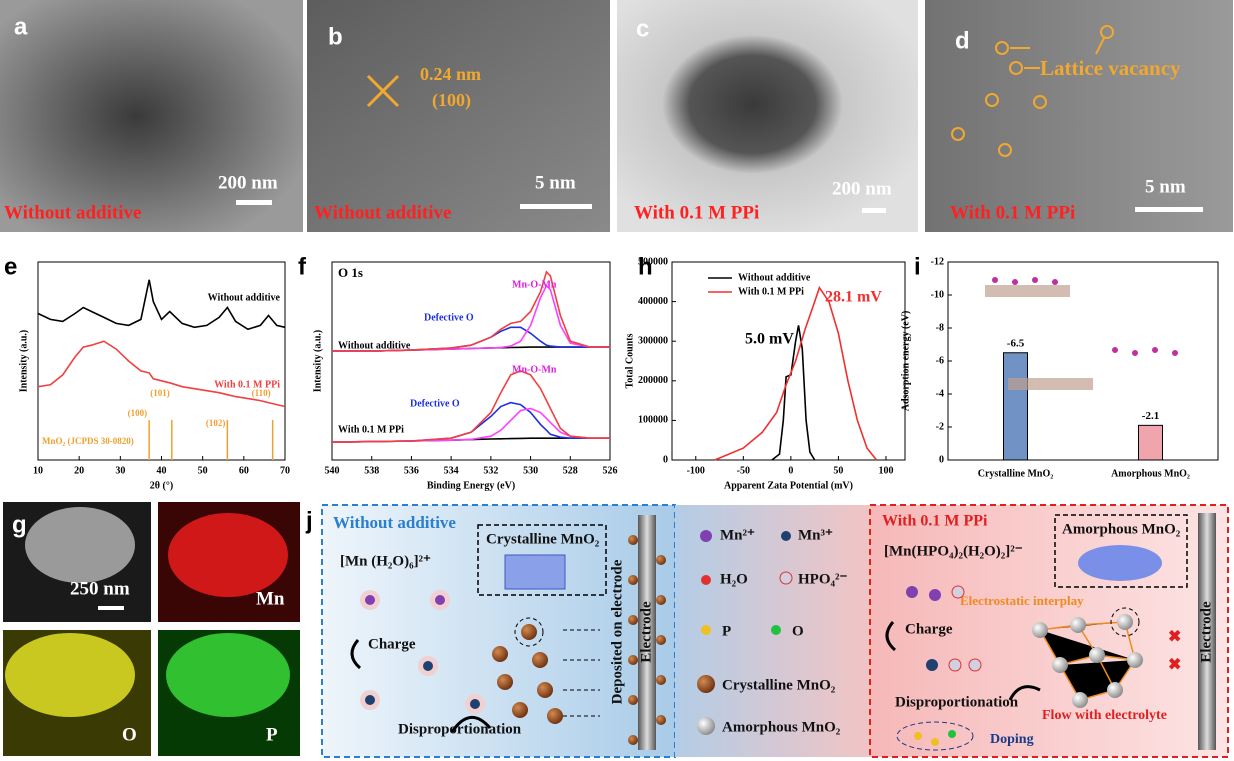 This screenshot has width=1234, height=761. Describe the element at coordinates (940, 426) in the screenshot. I see `y-tick-label: -2` at that location.